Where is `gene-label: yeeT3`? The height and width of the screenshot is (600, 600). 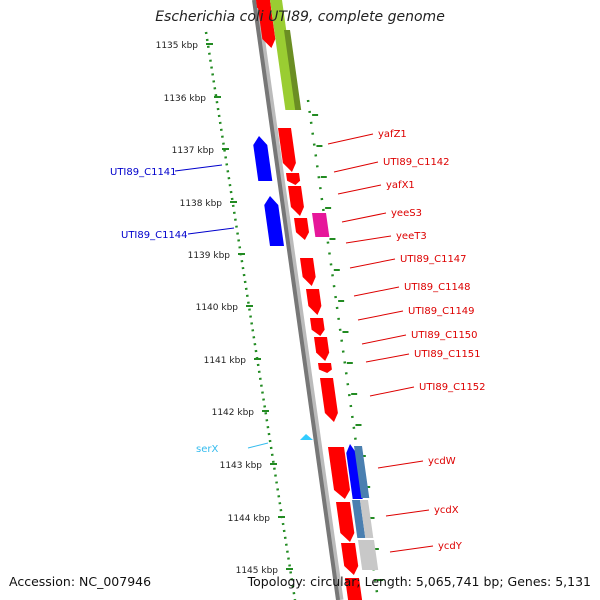 gene-label: yeeT3 is located at coordinates (411, 236).